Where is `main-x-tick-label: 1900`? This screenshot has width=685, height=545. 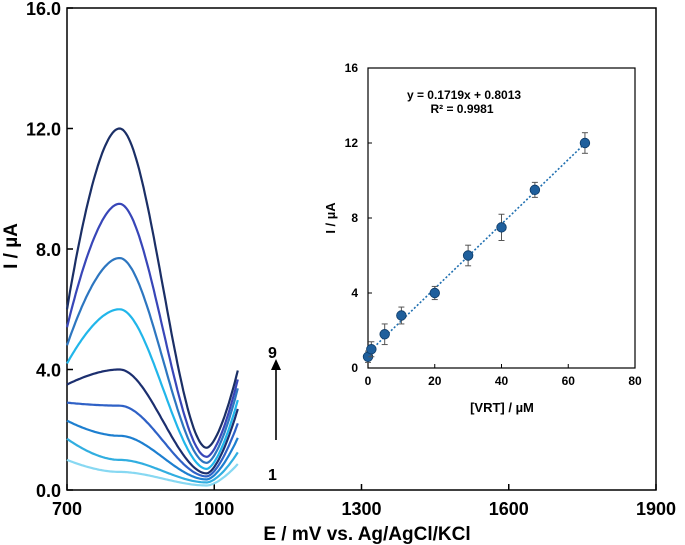 main-x-tick-label: 1900 is located at coordinates (656, 509).